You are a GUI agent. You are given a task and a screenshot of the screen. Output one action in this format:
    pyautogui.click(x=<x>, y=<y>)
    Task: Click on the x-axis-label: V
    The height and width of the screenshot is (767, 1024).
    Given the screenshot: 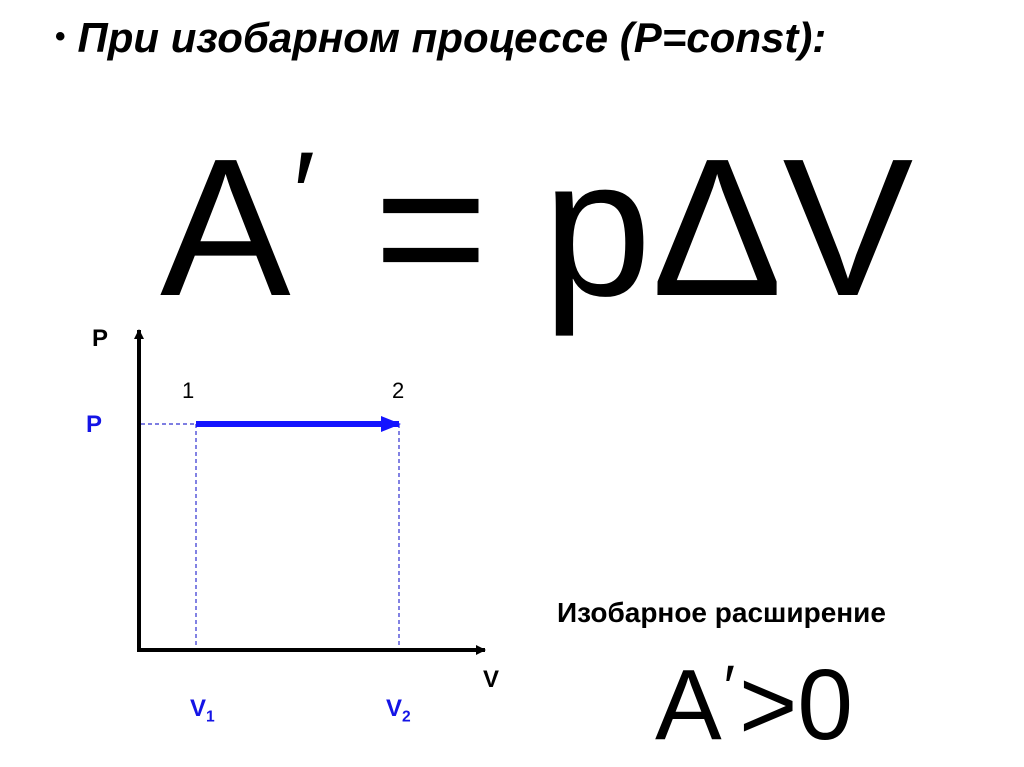 What is the action you would take?
    pyautogui.click(x=491, y=679)
    